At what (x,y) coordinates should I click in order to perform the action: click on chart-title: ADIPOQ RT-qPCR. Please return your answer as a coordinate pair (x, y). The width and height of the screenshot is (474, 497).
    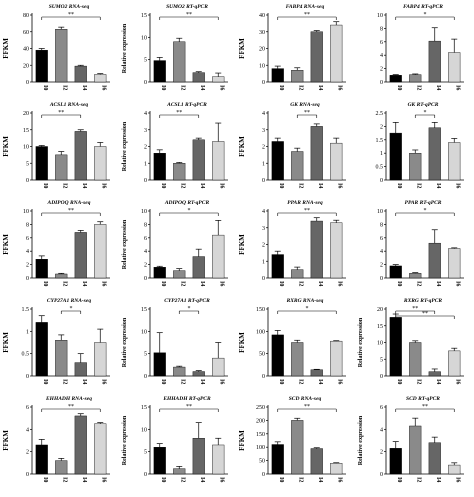
    Looking at the image, I should click on (187, 203).